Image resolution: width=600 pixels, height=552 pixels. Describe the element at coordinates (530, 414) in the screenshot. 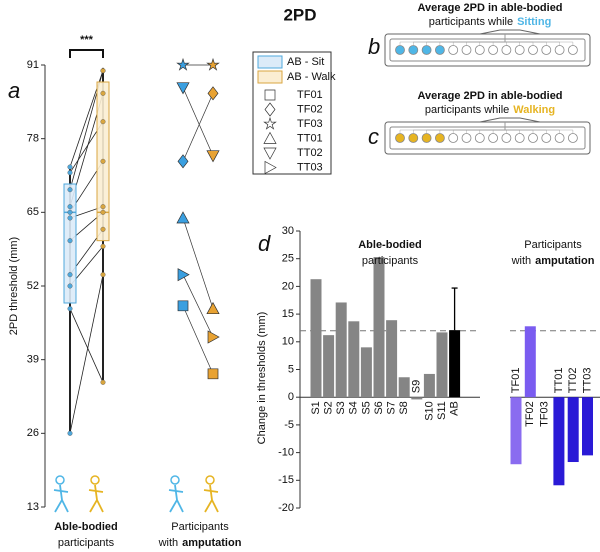

I see `x-tick-label: TF02` at that location.